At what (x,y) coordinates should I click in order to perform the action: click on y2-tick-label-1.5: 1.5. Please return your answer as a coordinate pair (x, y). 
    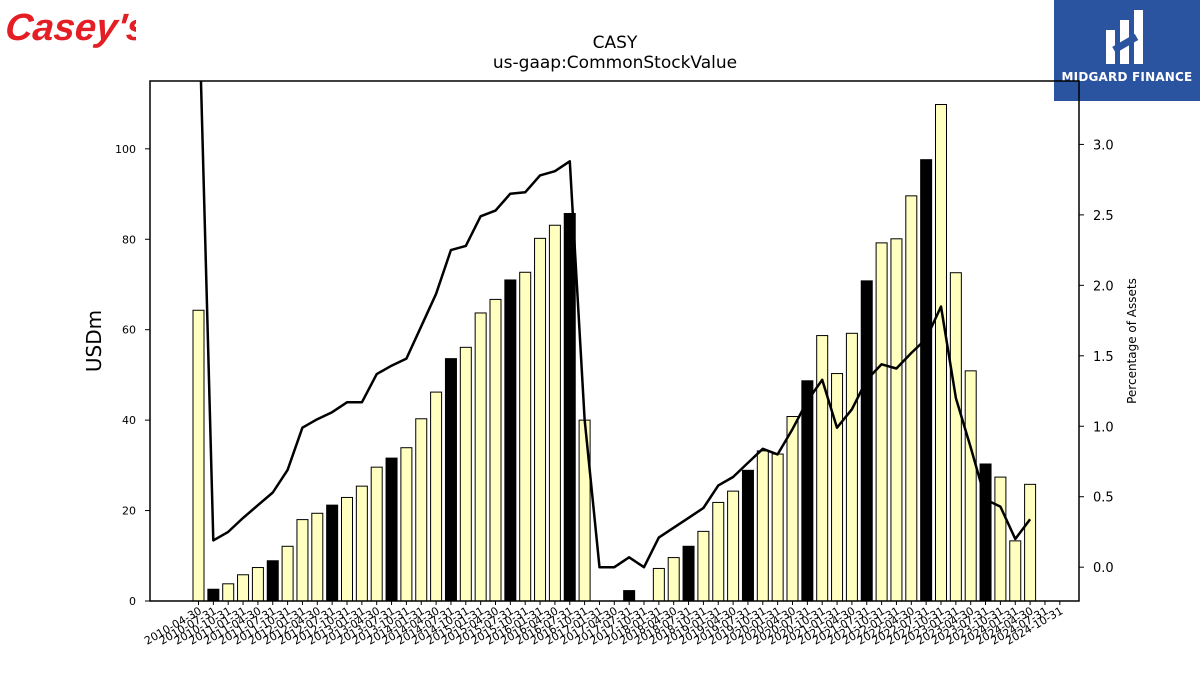
    Looking at the image, I should click on (1103, 357).